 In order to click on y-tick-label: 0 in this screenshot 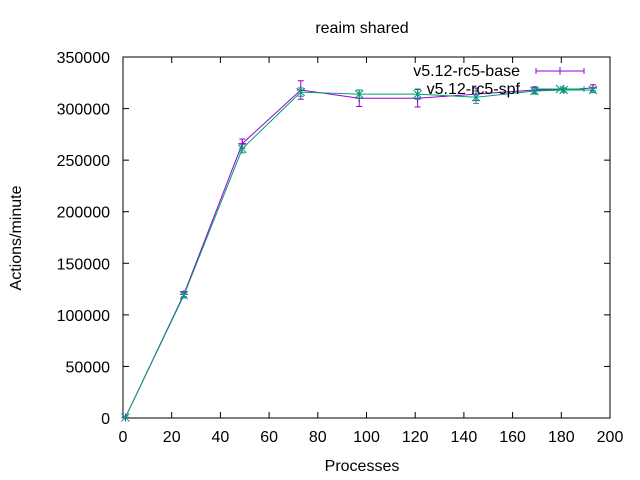, I will do `click(105, 419)`.